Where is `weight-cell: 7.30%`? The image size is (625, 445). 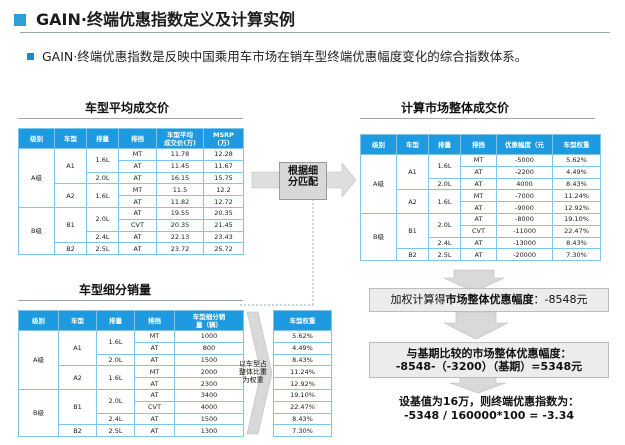 weight-cell: 7.30% is located at coordinates (302, 431).